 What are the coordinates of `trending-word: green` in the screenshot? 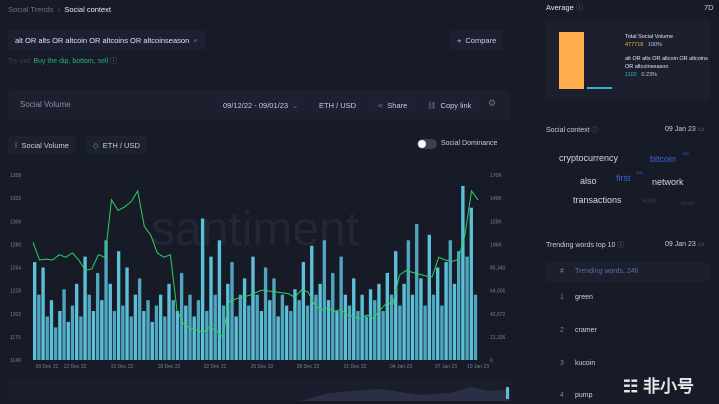 It's located at (584, 297).